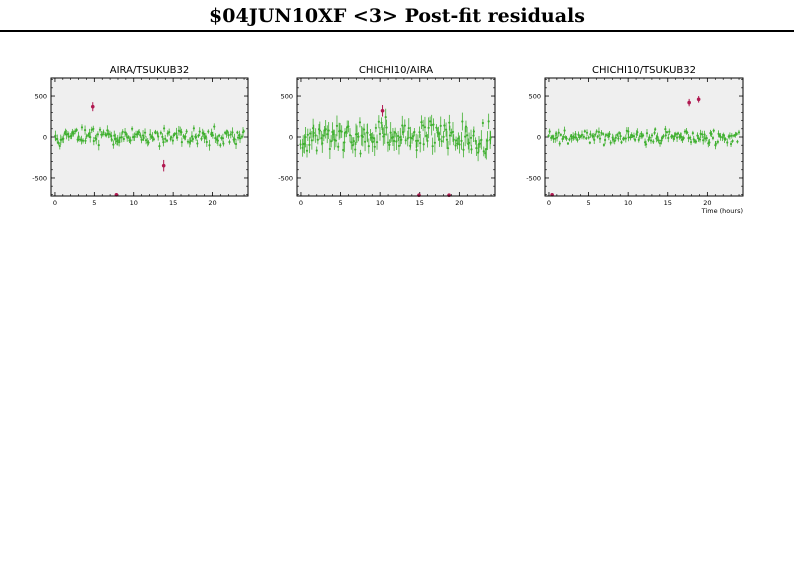  What do you see at coordinates (382, 110) in the screenshot?
I see `outlier-point` at bounding box center [382, 110].